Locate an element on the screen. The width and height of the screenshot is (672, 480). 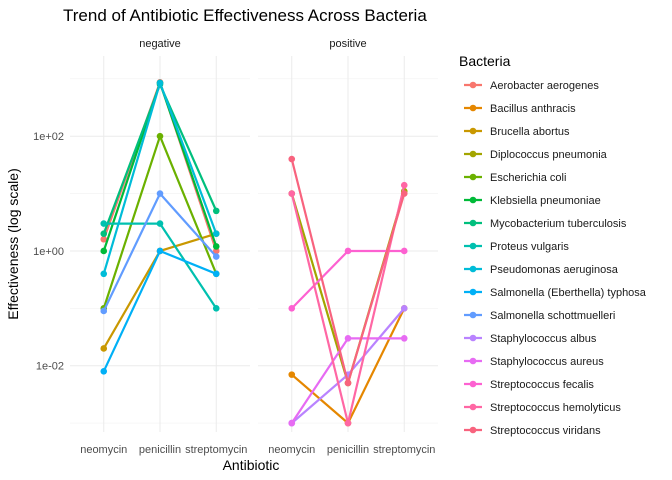
legend-label: Salmonella (Eberthella) typhosa is located at coordinates (568, 293).